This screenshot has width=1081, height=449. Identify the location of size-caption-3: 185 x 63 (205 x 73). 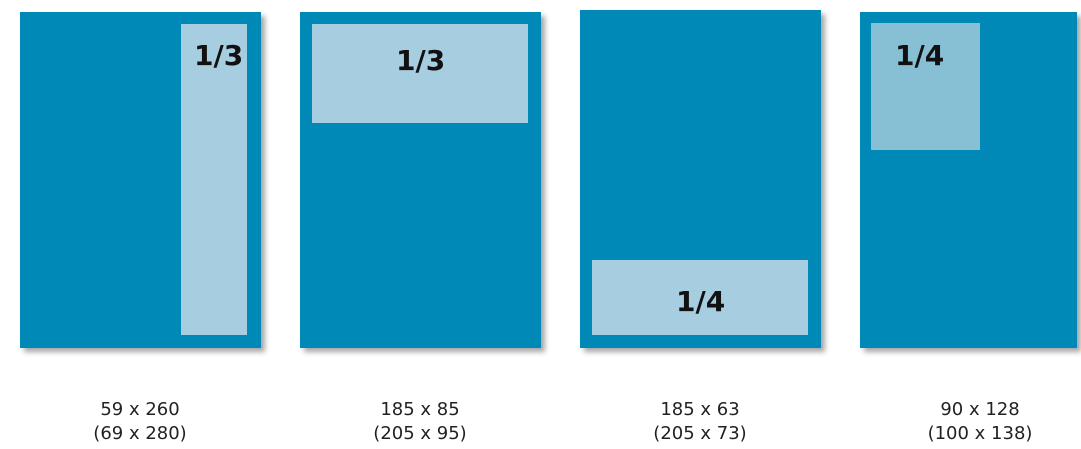
(700, 422).